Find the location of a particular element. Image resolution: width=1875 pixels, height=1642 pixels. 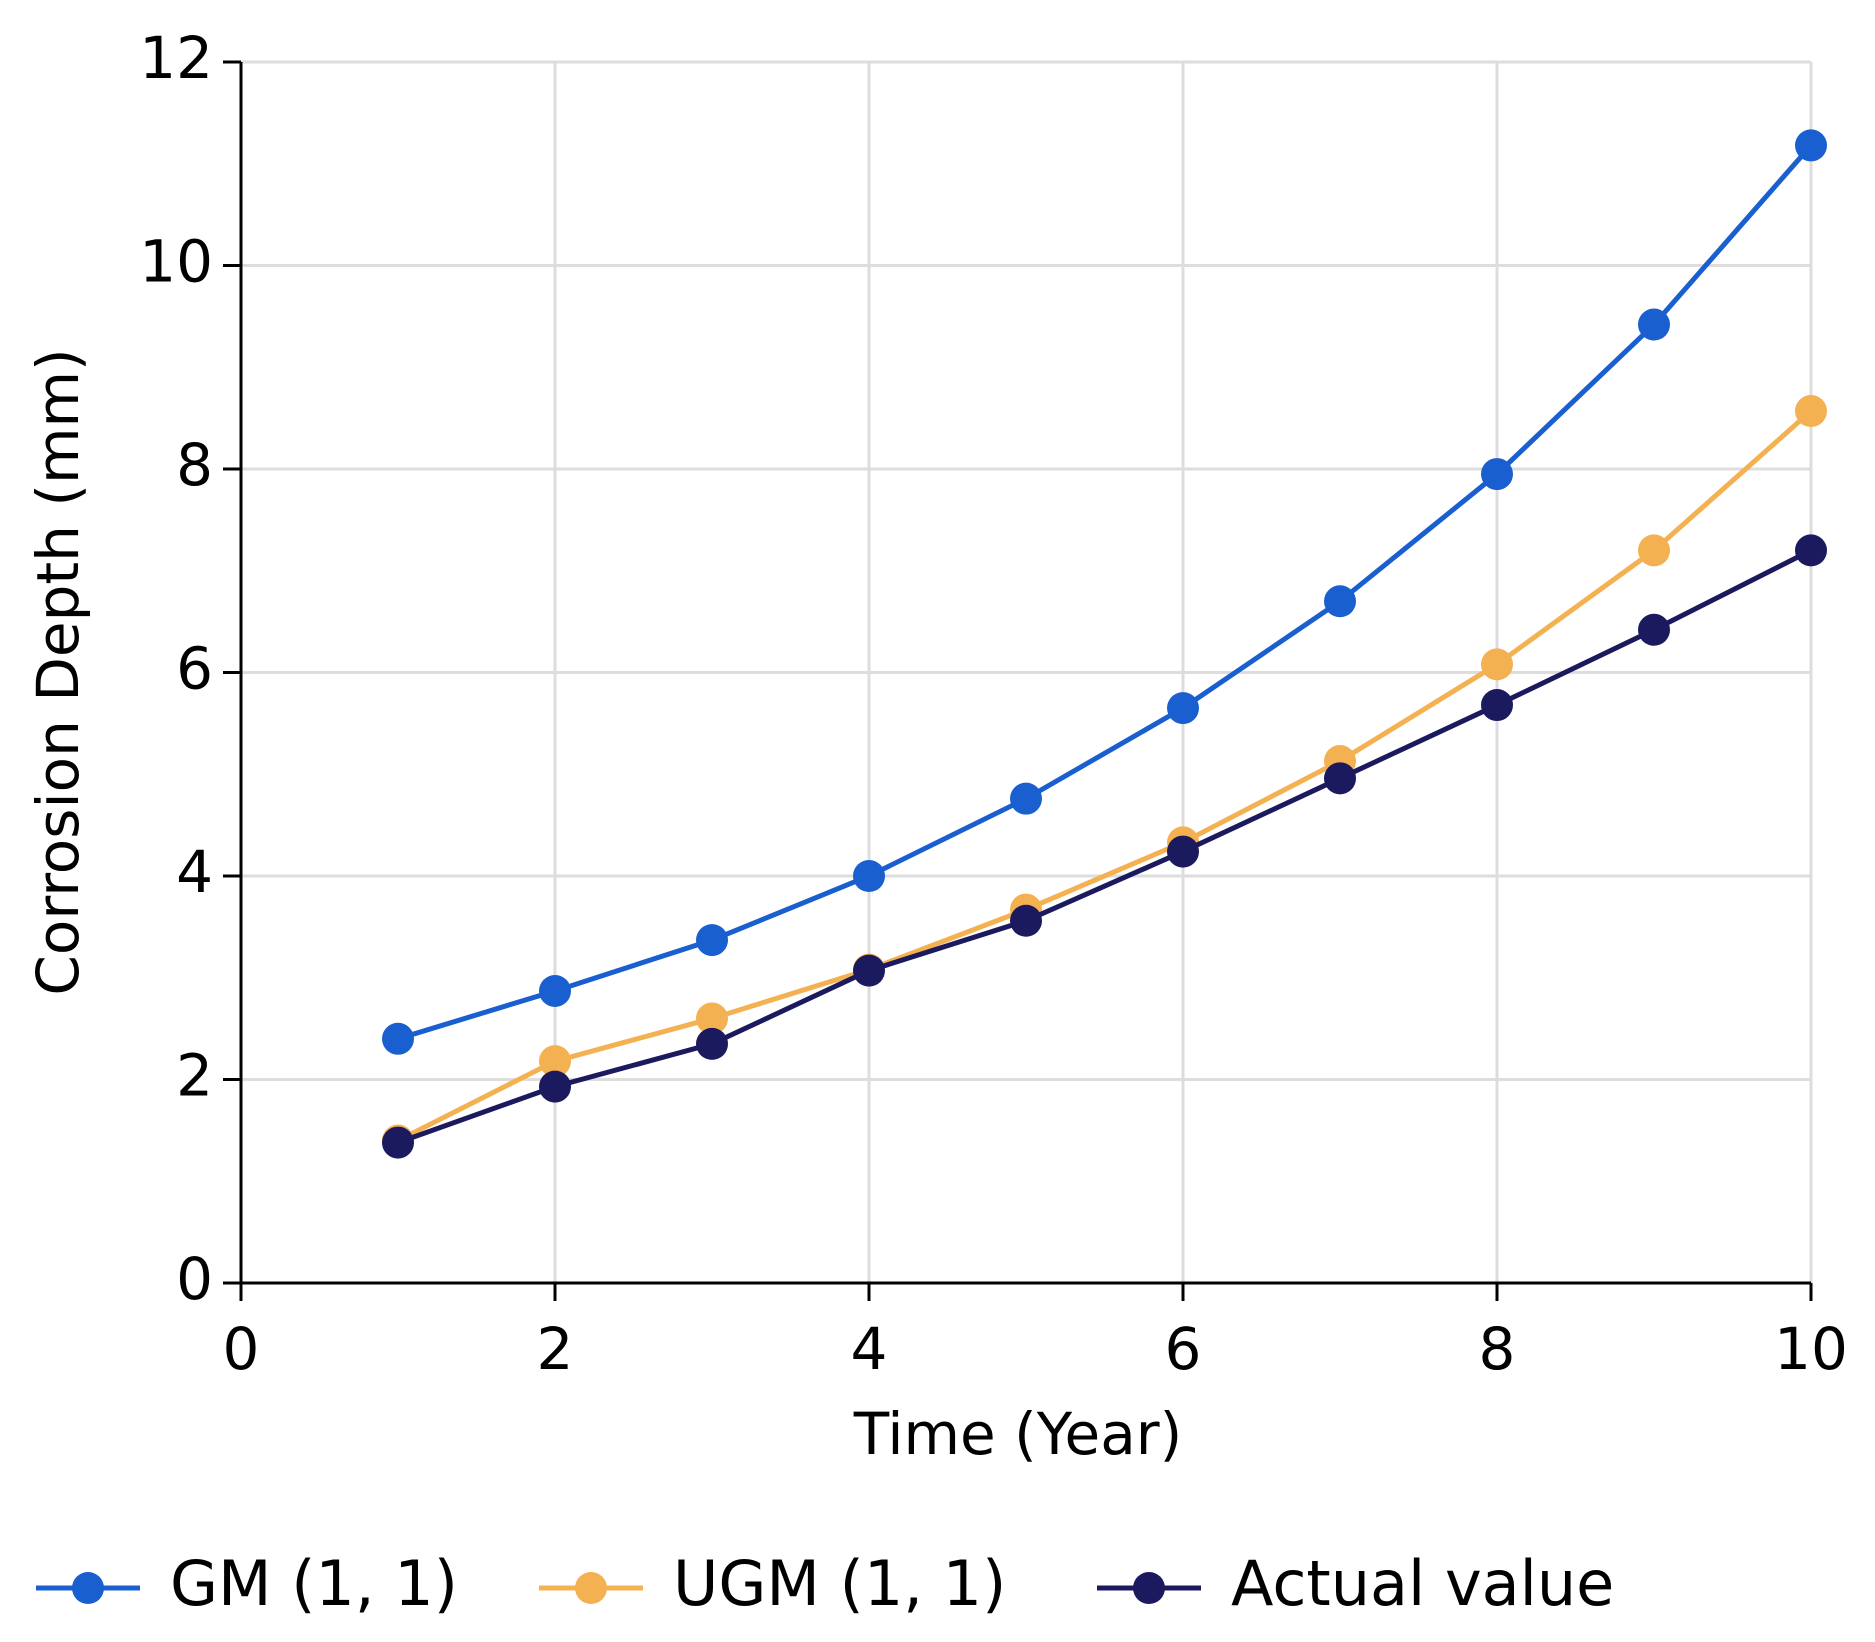

y-tick-label: 4 is located at coordinates (194, 872).